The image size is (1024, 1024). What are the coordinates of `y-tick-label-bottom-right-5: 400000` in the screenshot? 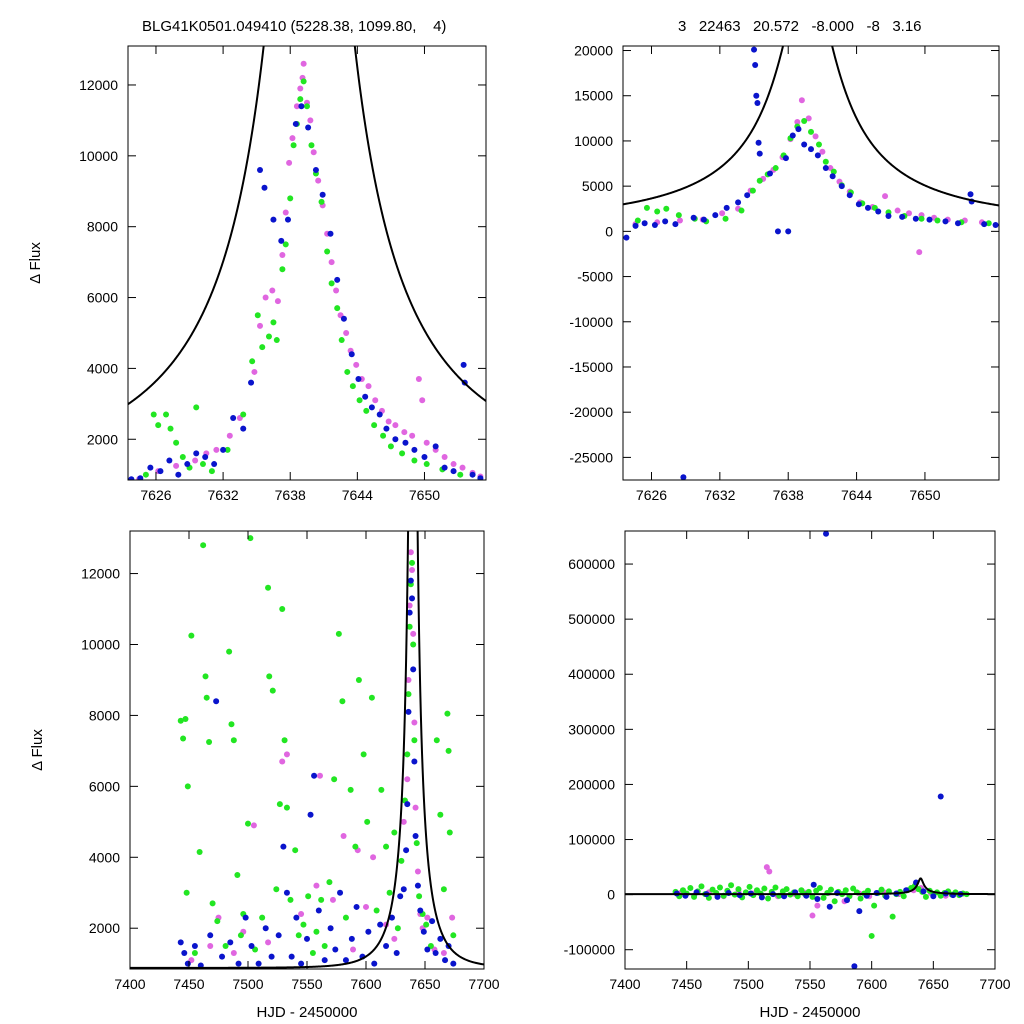 It's located at (591, 674).